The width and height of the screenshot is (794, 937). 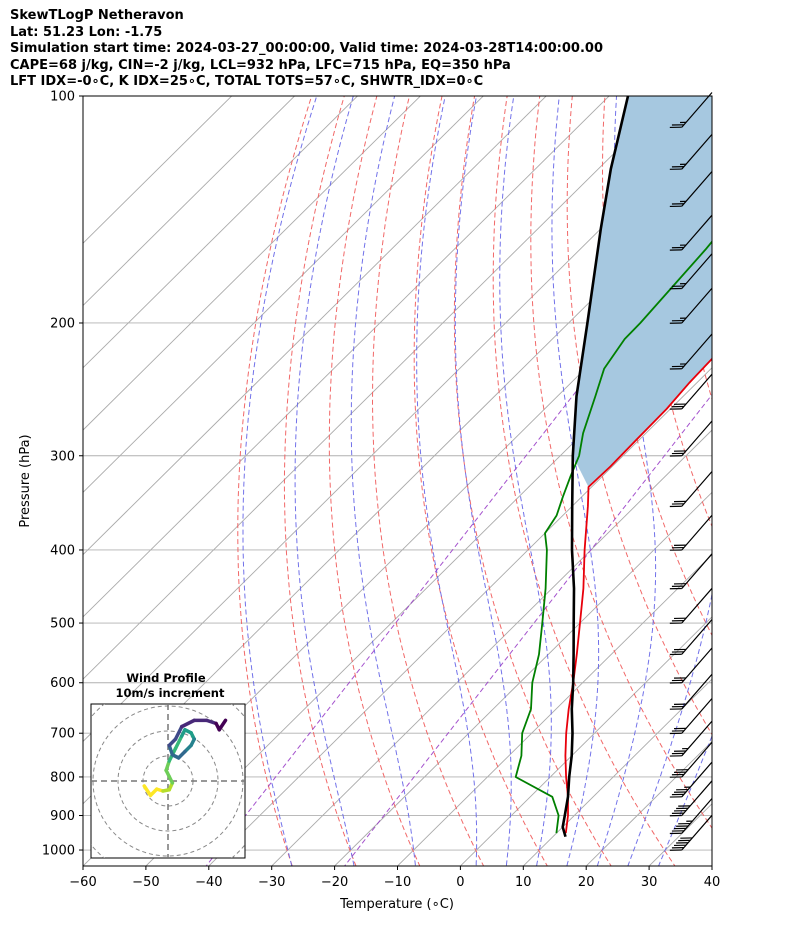 I want to click on y-tick-label: 800, so click(x=62, y=777).